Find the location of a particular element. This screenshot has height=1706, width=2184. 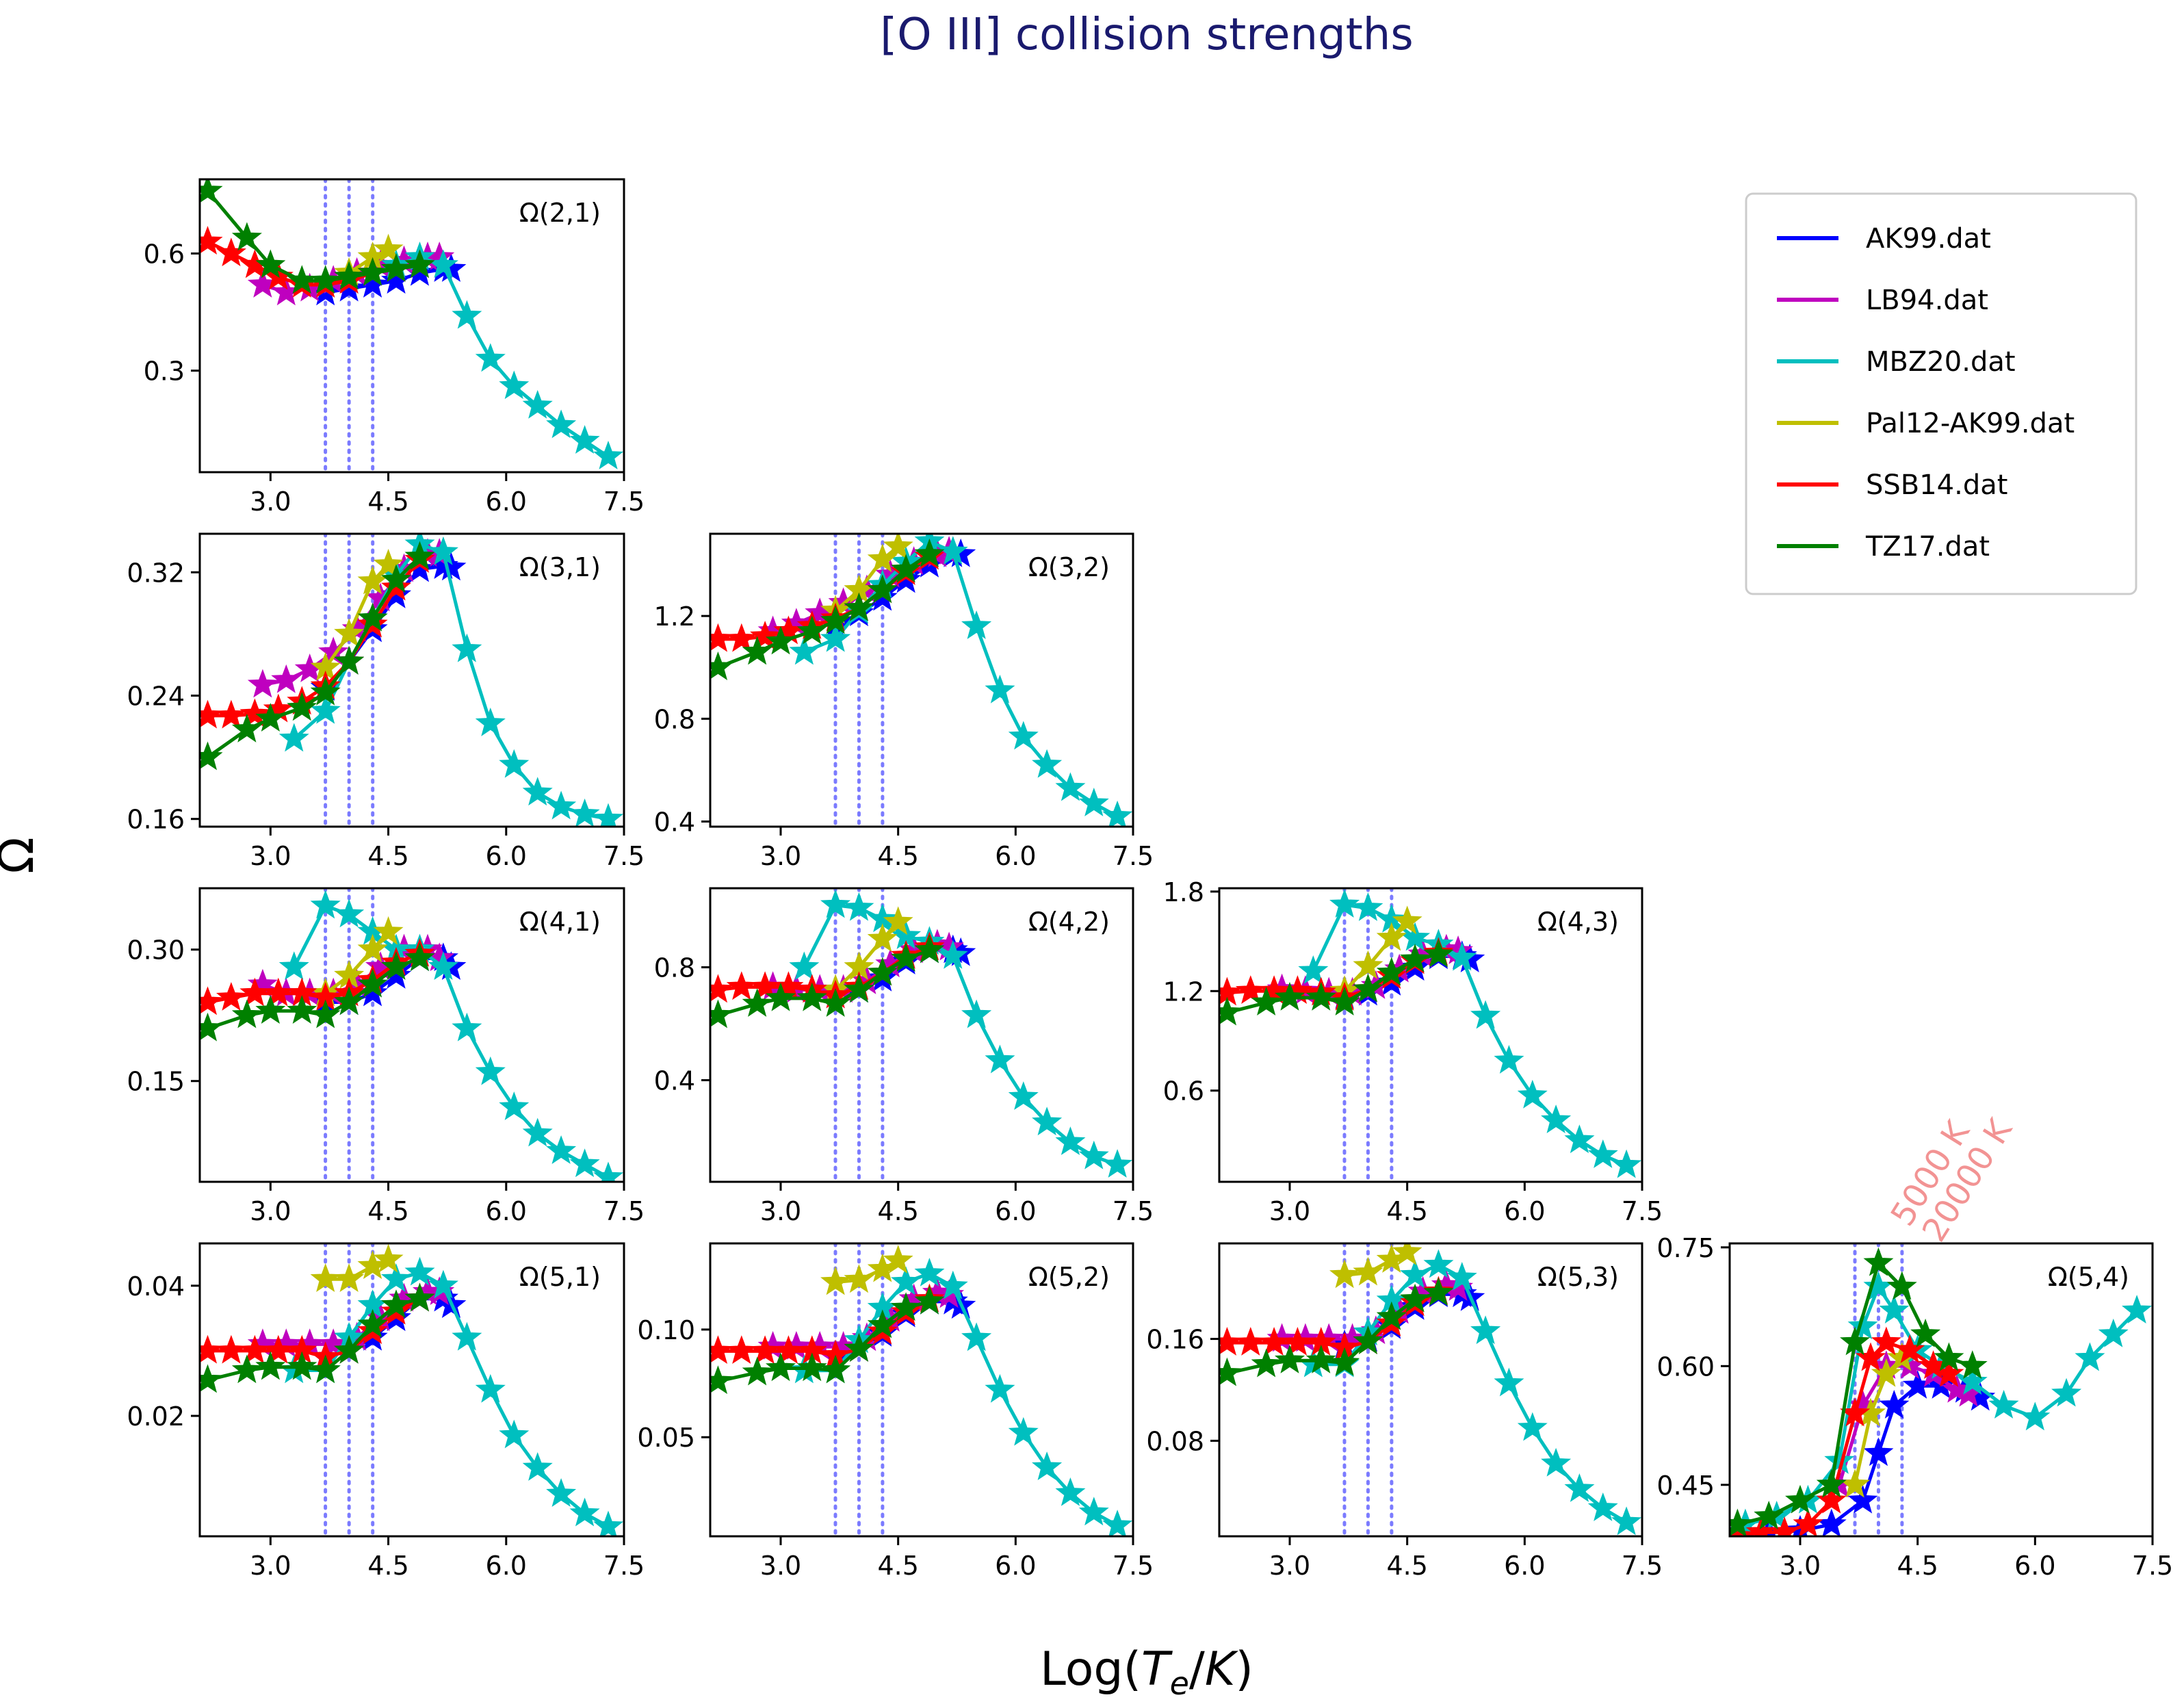

legend-label-4: SSB14.dat is located at coordinates (1936, 485).